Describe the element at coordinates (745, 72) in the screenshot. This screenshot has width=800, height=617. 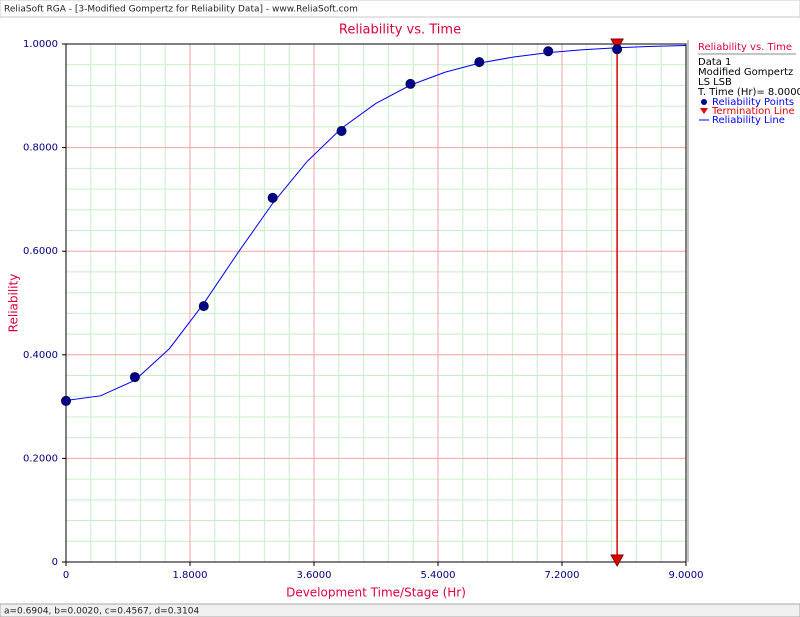
I see `legend-info: Modified Gompertz` at that location.